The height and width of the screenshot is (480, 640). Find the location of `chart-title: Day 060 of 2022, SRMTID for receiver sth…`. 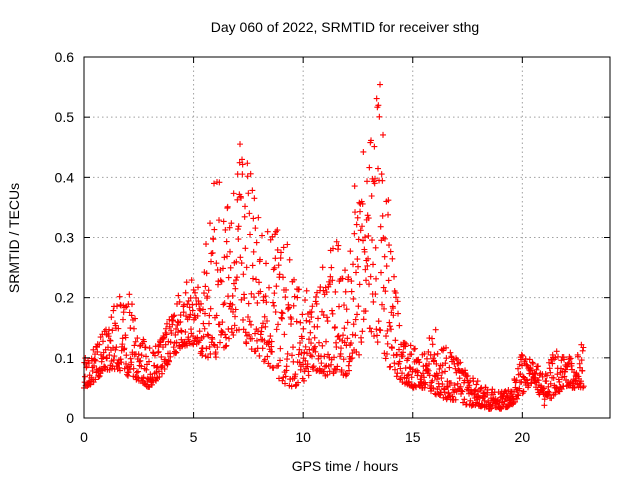

chart-title: Day 060 of 2022, SRMTID for receiver sth… is located at coordinates (345, 27).